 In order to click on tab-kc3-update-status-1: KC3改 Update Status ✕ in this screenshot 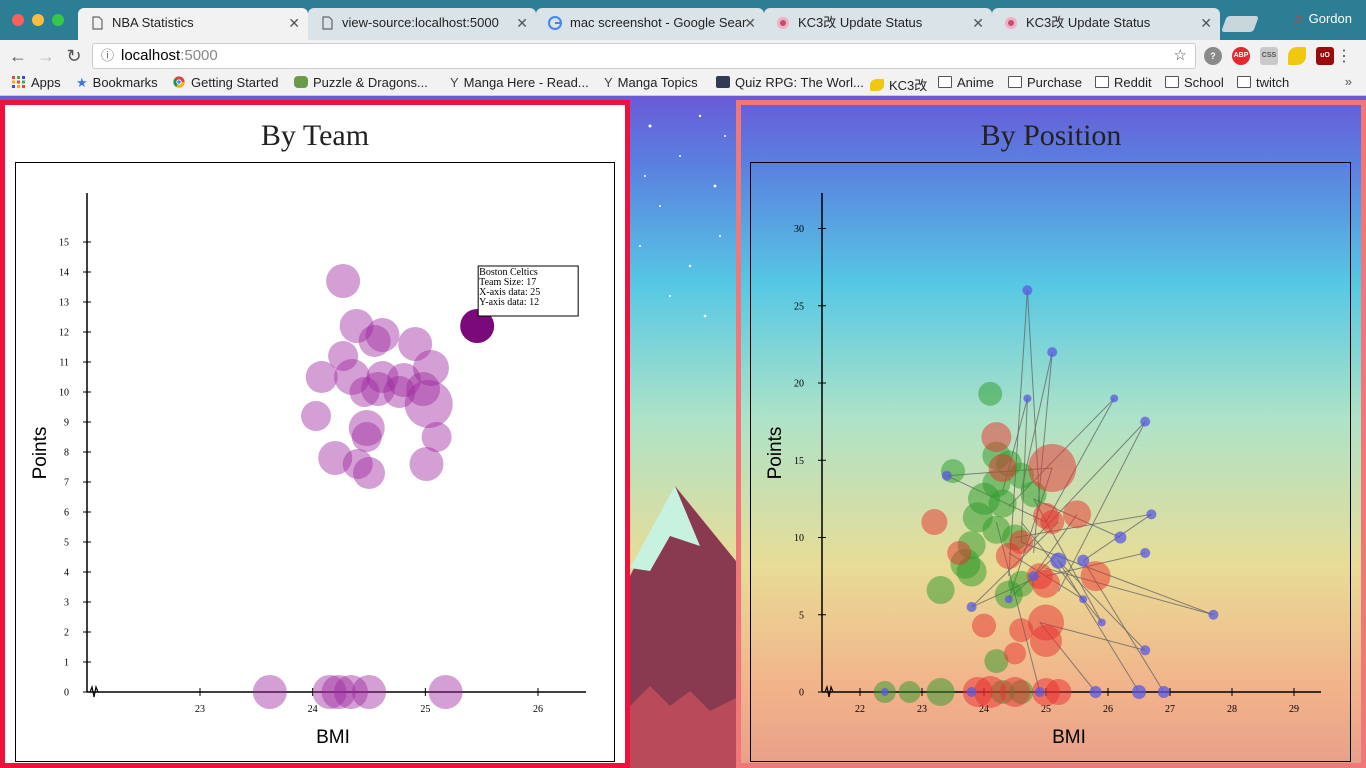, I will do `click(878, 24)`.